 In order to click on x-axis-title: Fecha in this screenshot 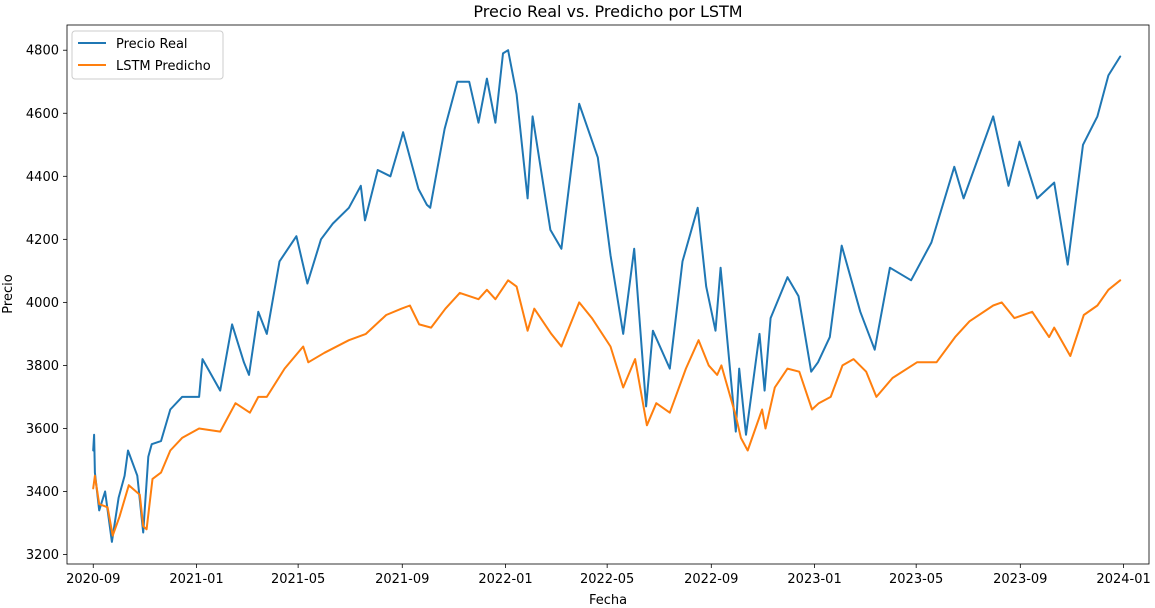, I will do `click(608, 600)`.